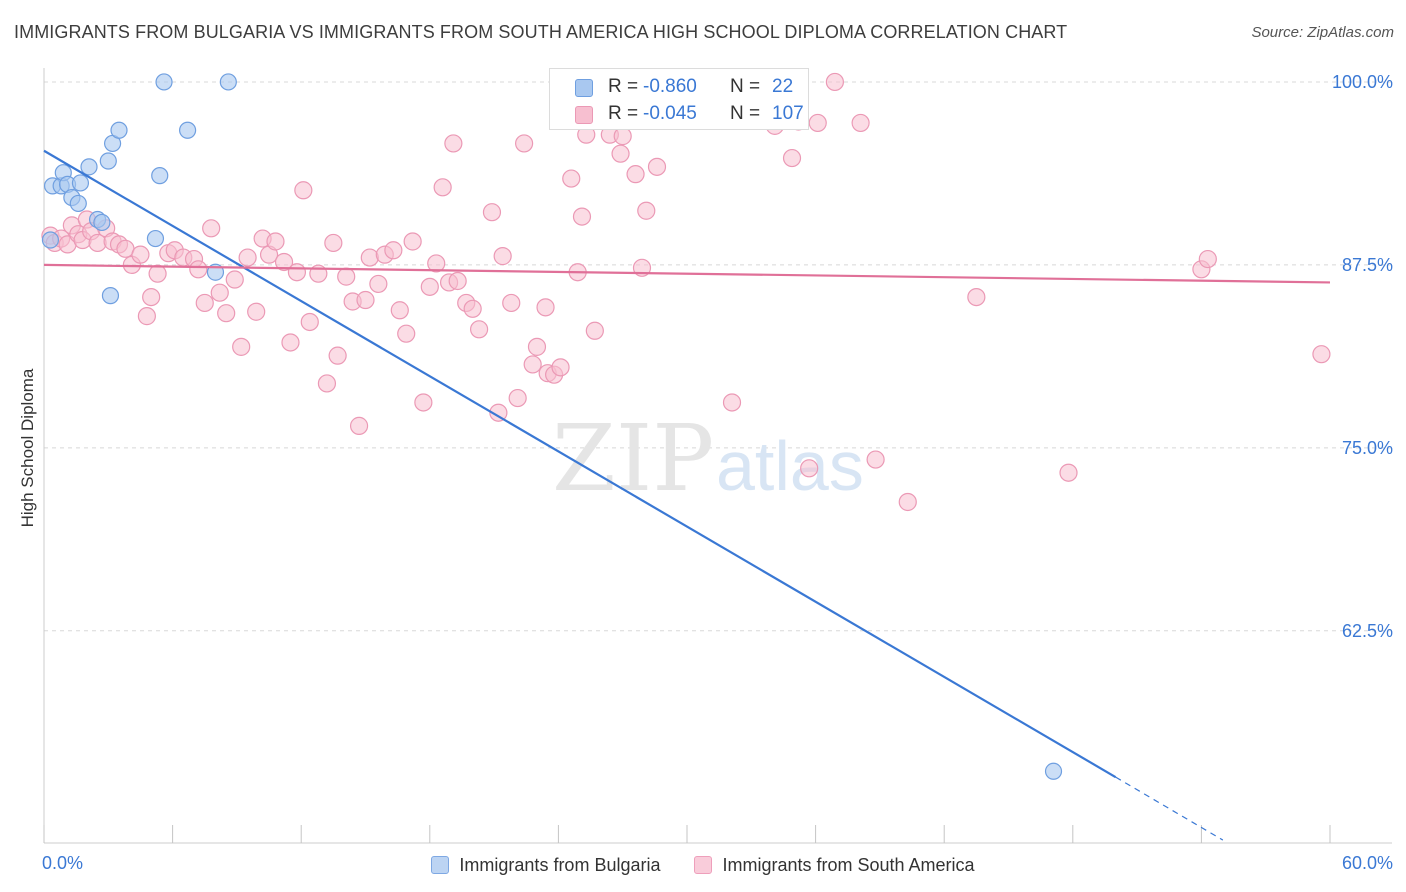 Image resolution: width=1406 pixels, height=892 pixels. What do you see at coordinates (848, 864) in the screenshot?
I see `legend-label-south-america: Immigrants from South America` at bounding box center [848, 864].